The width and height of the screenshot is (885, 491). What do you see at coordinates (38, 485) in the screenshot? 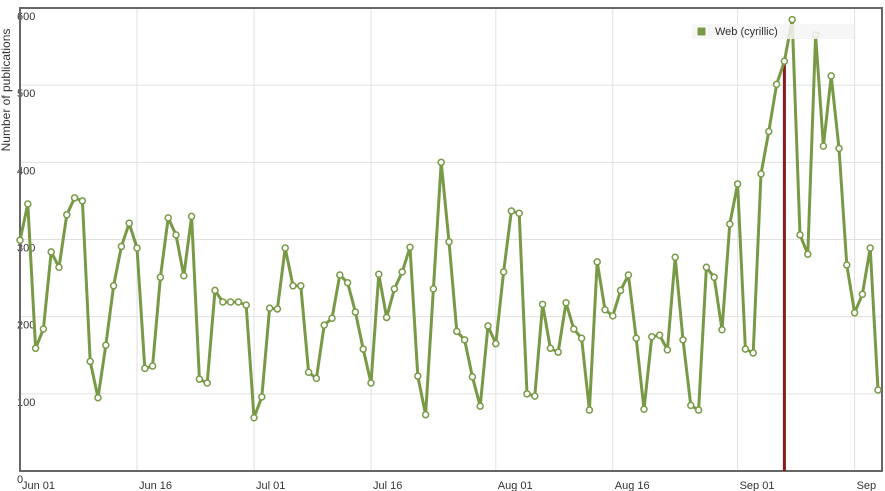
I see `x-tick-label: Jun 01` at bounding box center [38, 485].